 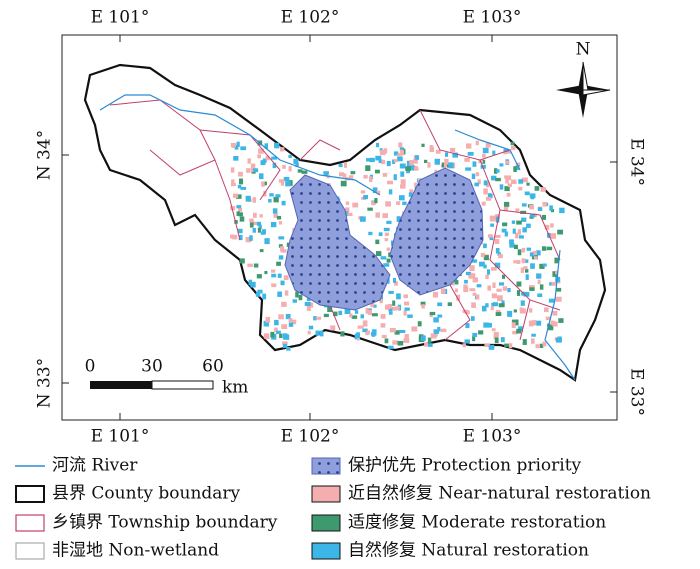 What do you see at coordinates (135, 551) in the screenshot?
I see `legend-label: 非湿地 Non-wetland` at bounding box center [135, 551].